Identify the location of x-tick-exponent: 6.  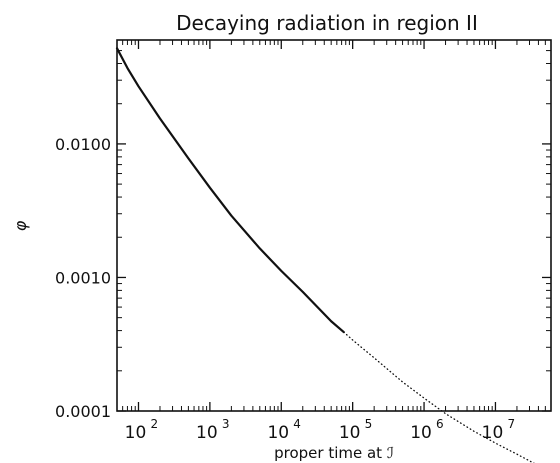
(440, 424).